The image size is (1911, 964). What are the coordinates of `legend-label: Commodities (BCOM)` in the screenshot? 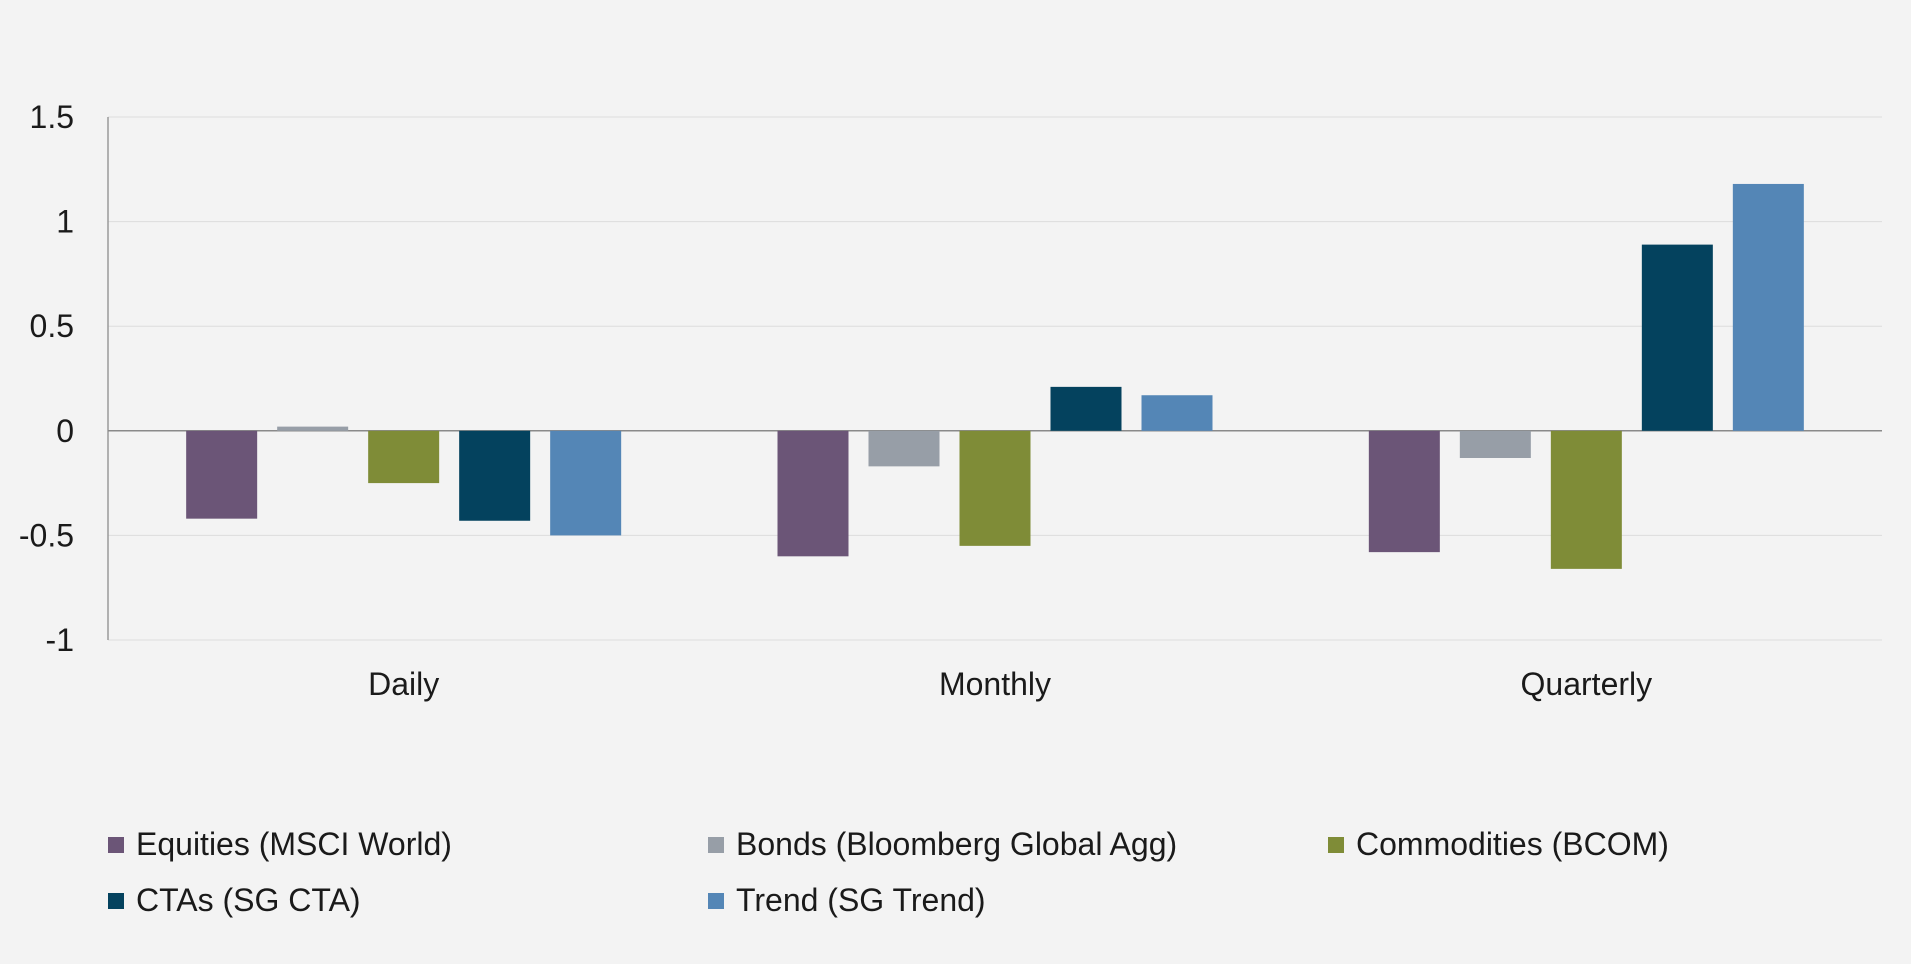 It's located at (1512, 844).